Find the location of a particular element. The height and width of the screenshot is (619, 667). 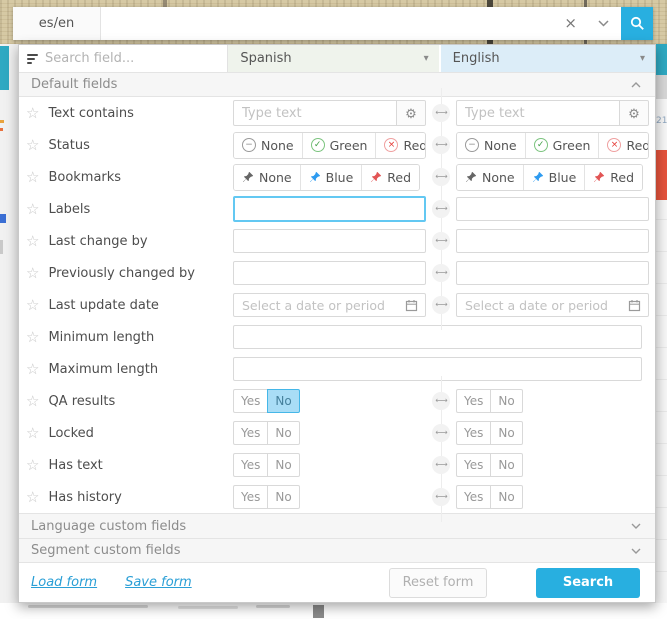

section-segment-custom-fields: Segment custom fields is located at coordinates (337, 550).